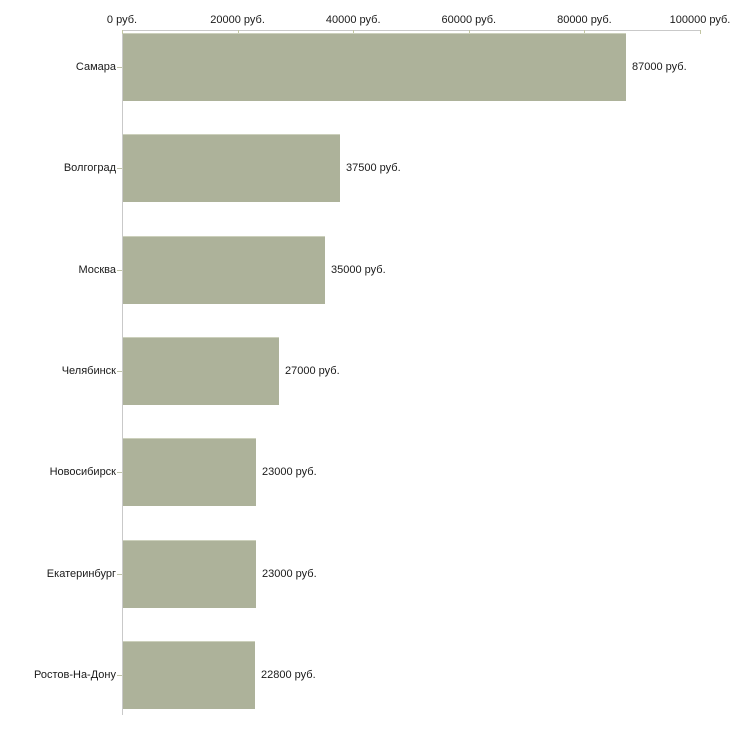 The width and height of the screenshot is (730, 730). Describe the element at coordinates (373, 168) in the screenshot. I see `value-label: 37500 руб.` at that location.